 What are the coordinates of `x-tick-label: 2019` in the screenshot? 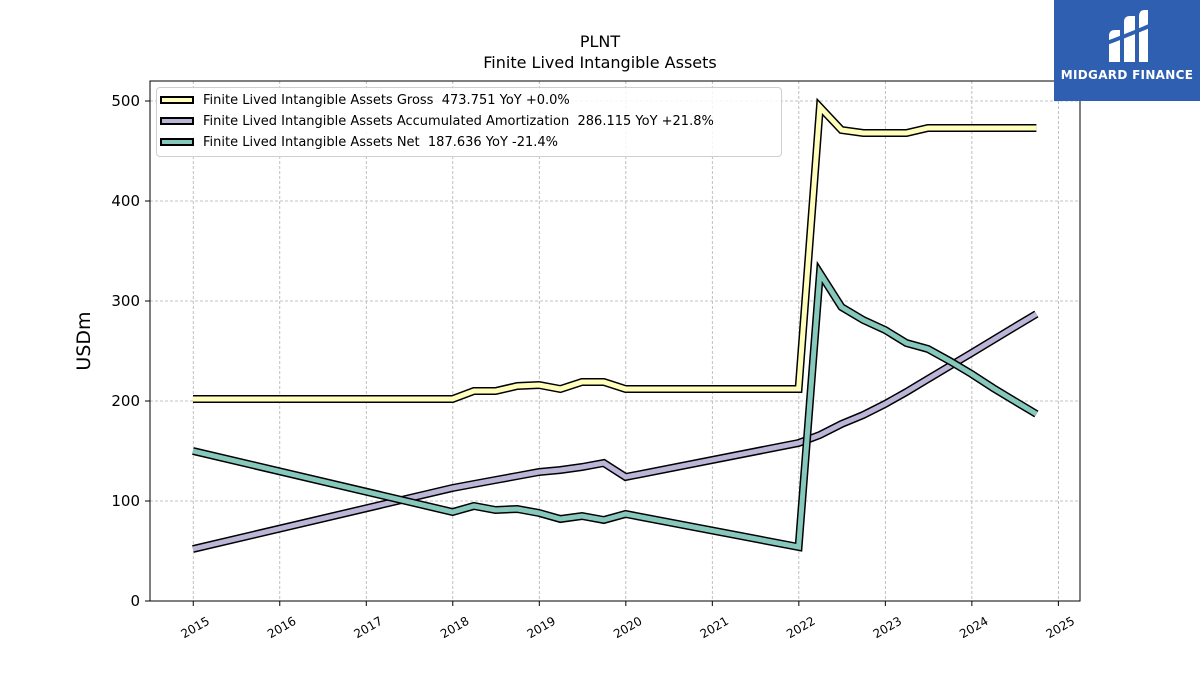 It's located at (541, 627).